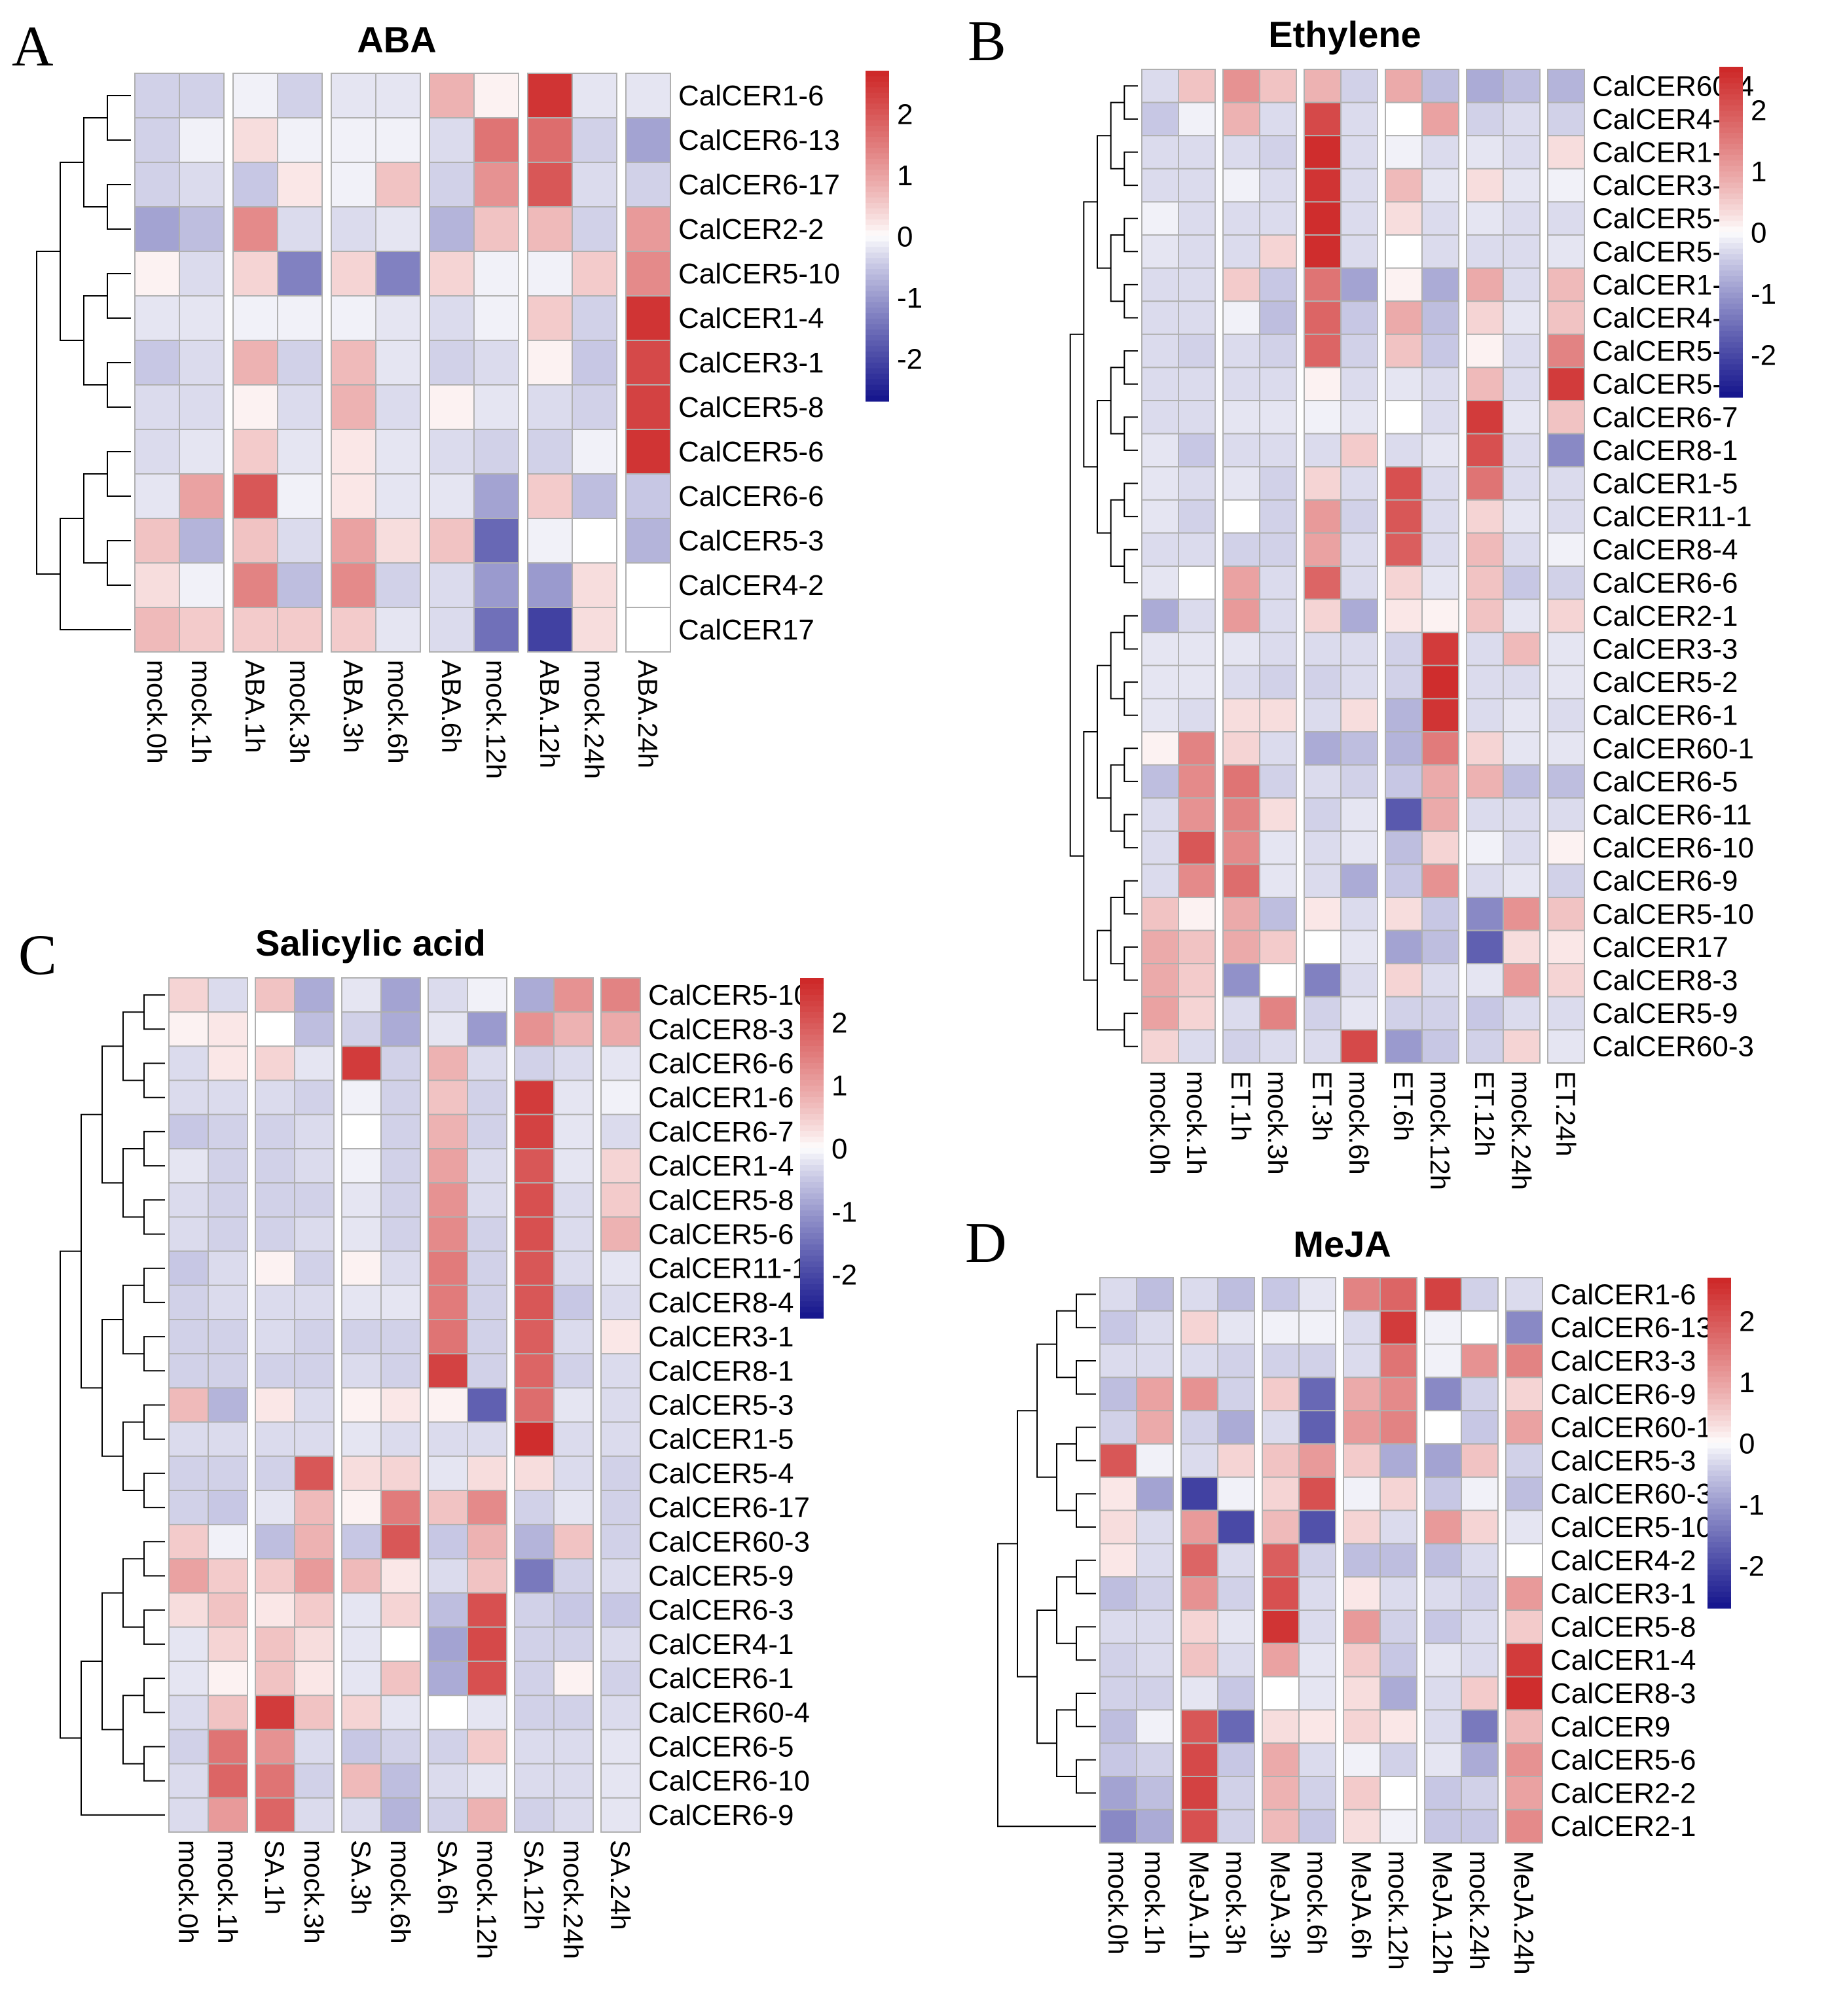 This screenshot has width=1826, height=2016. Describe the element at coordinates (1623, 1361) in the screenshot. I see `row-label: CalCER3-3` at that location.